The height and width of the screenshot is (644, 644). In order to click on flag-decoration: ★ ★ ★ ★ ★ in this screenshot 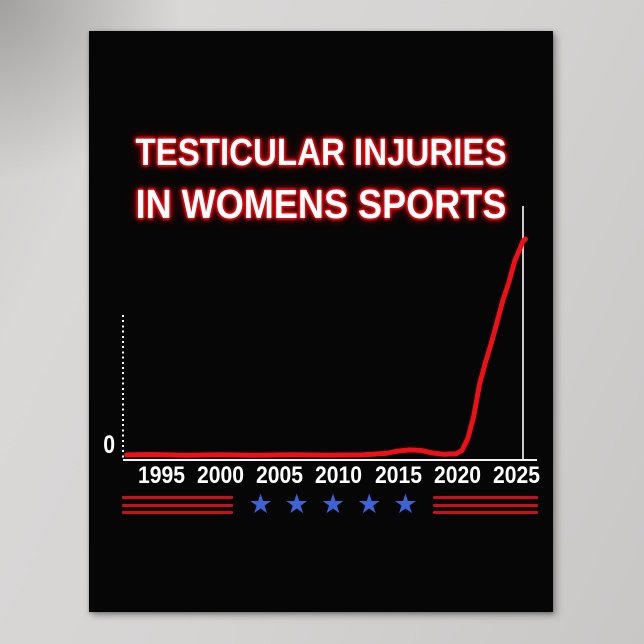, I will do `click(330, 504)`.